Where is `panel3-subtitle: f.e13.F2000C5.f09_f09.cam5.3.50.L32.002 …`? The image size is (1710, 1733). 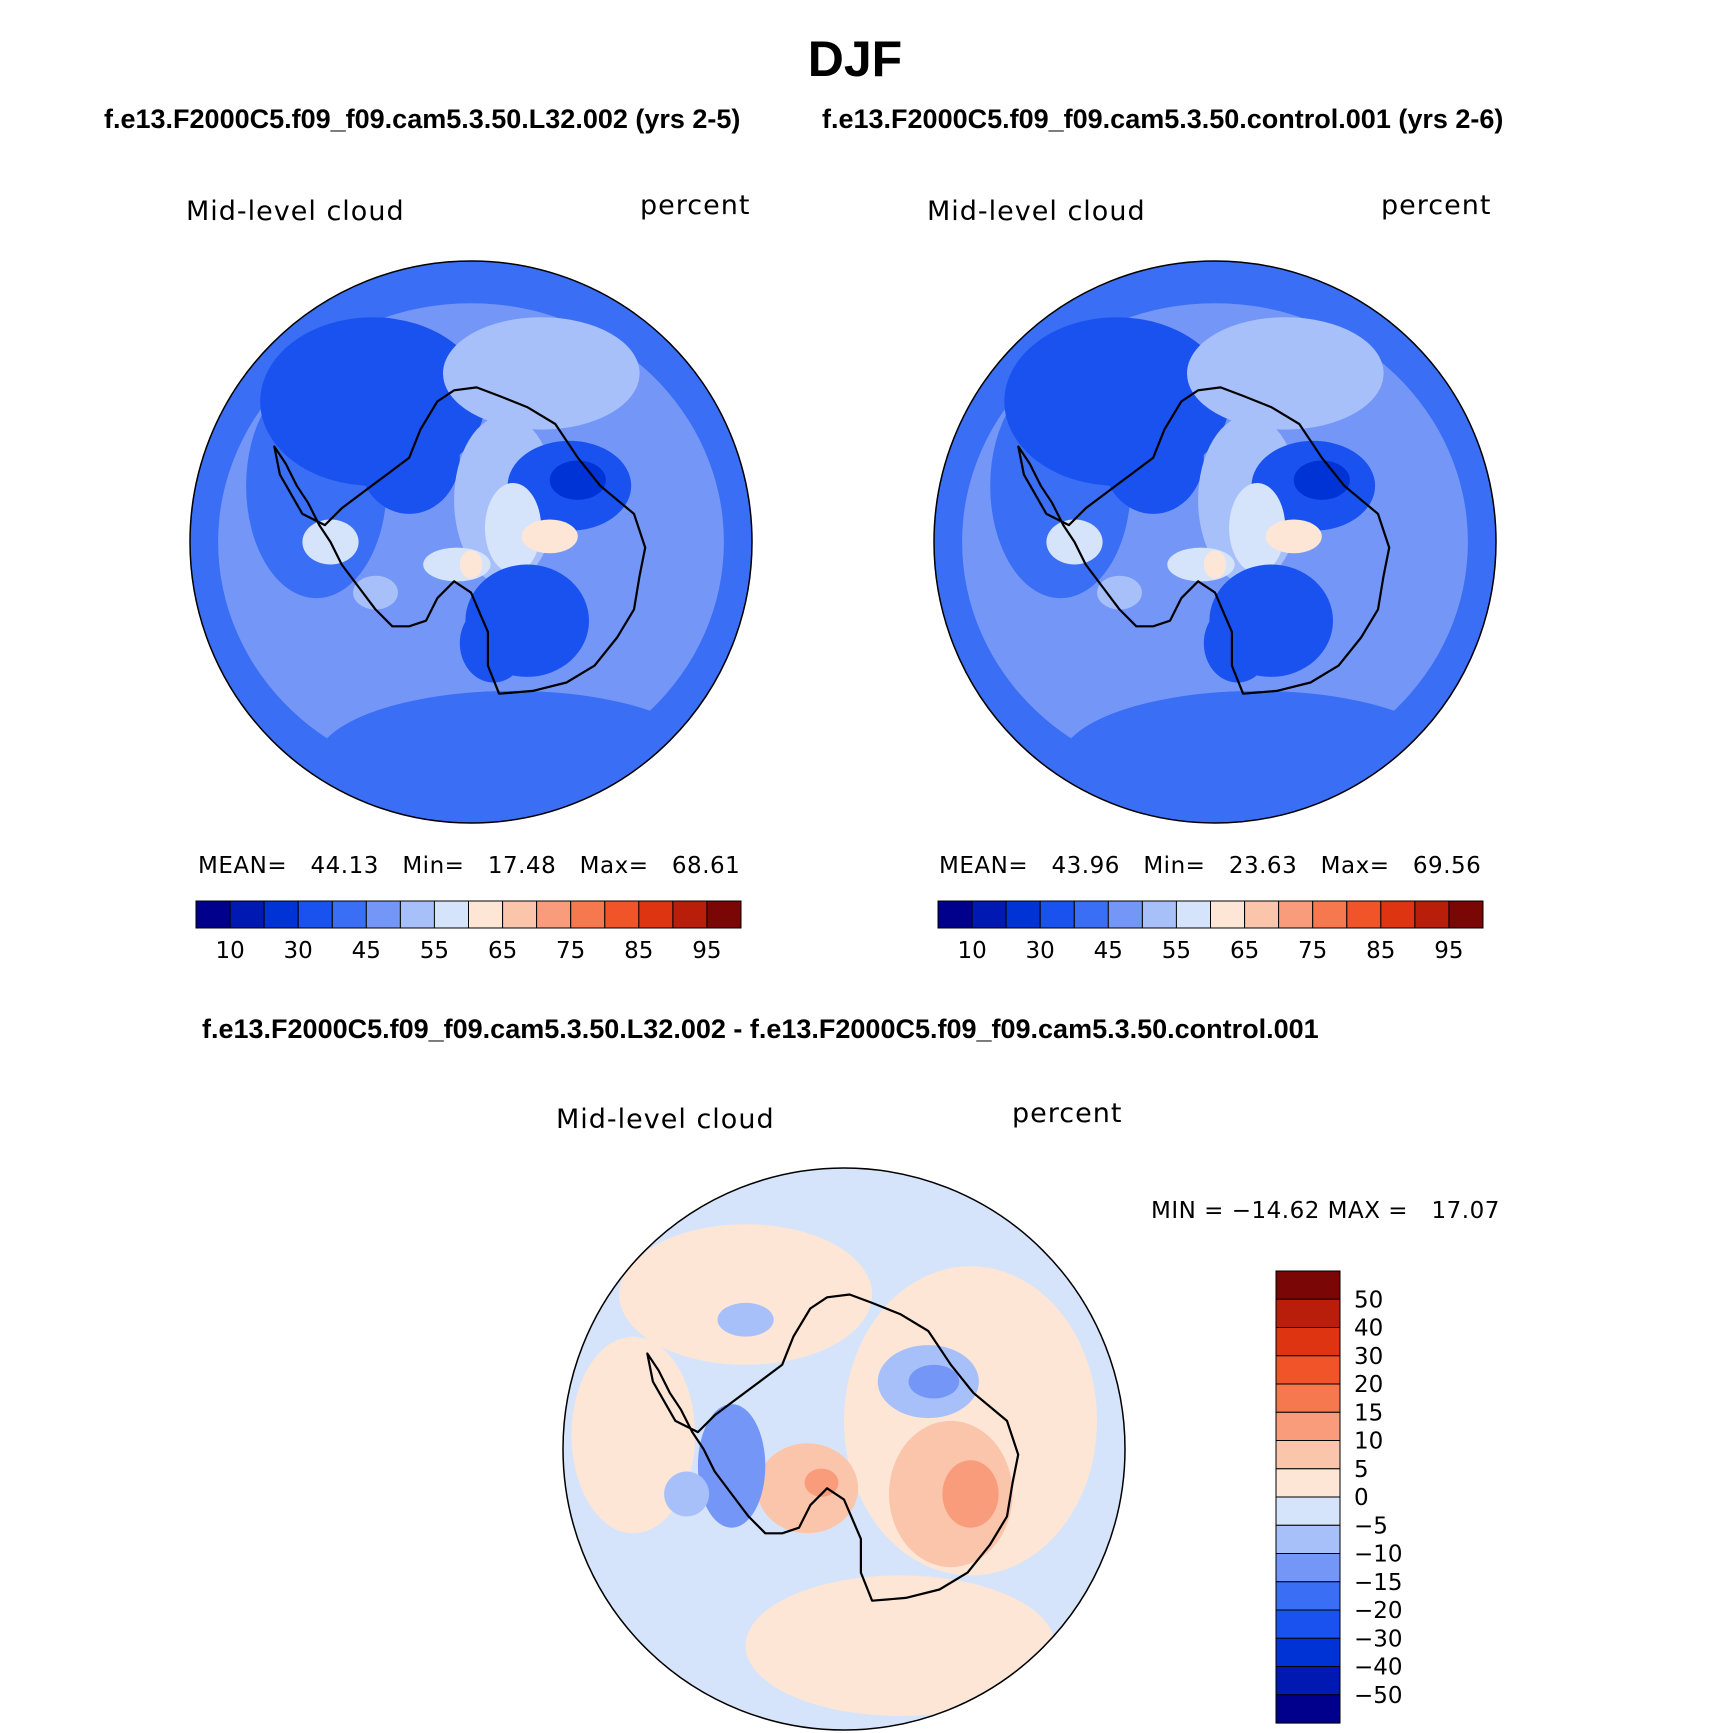
panel3-subtitle: f.e13.F2000C5.f09_f09.cam5.3.50.L32.002 … is located at coordinates (760, 1029).